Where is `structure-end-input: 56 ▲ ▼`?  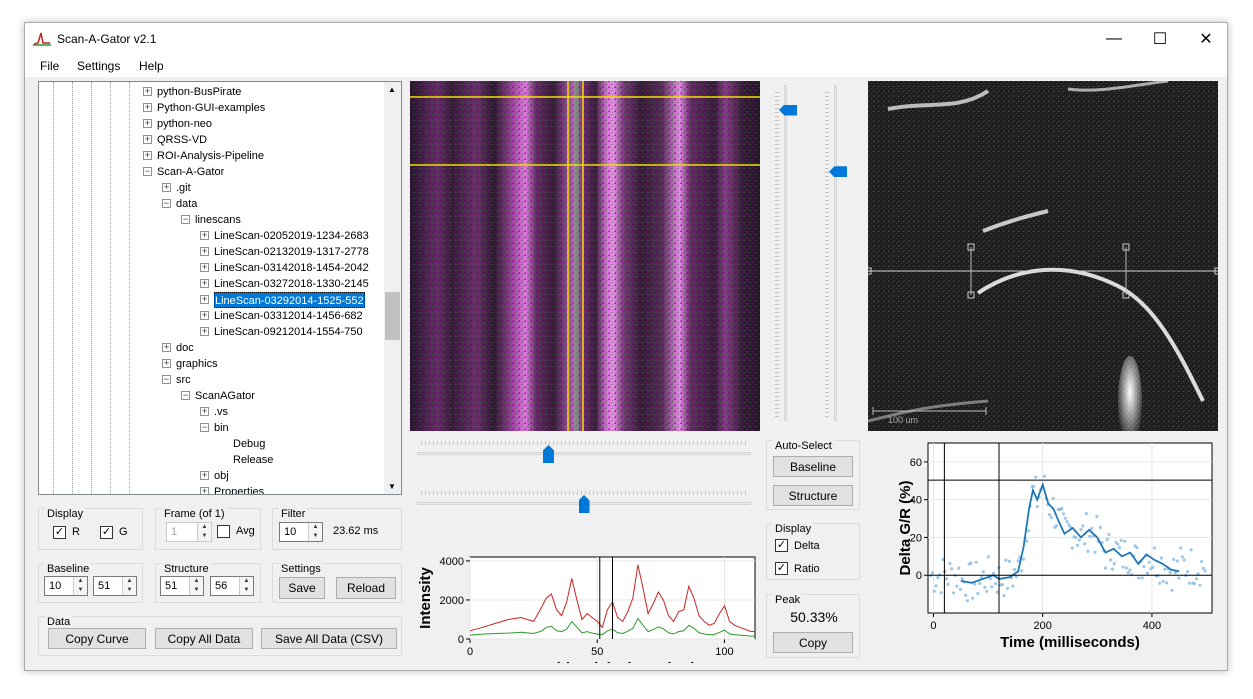 structure-end-input: 56 ▲ ▼ is located at coordinates (232, 586).